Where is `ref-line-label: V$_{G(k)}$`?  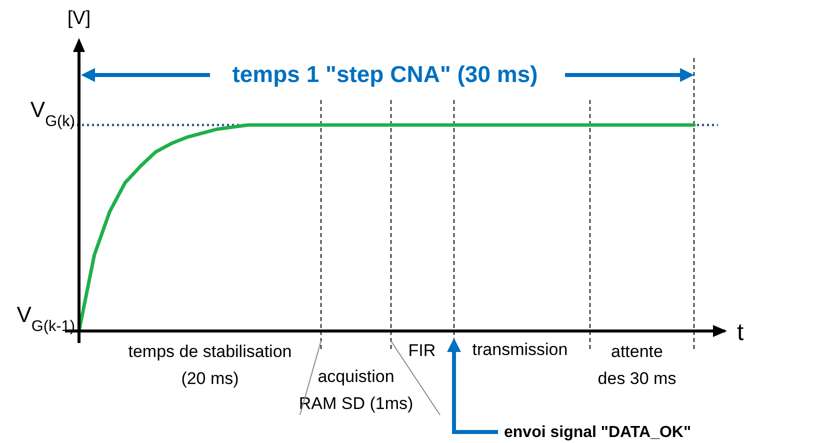
ref-line-label: V$_{G(k)}$ is located at coordinates (52, 113).